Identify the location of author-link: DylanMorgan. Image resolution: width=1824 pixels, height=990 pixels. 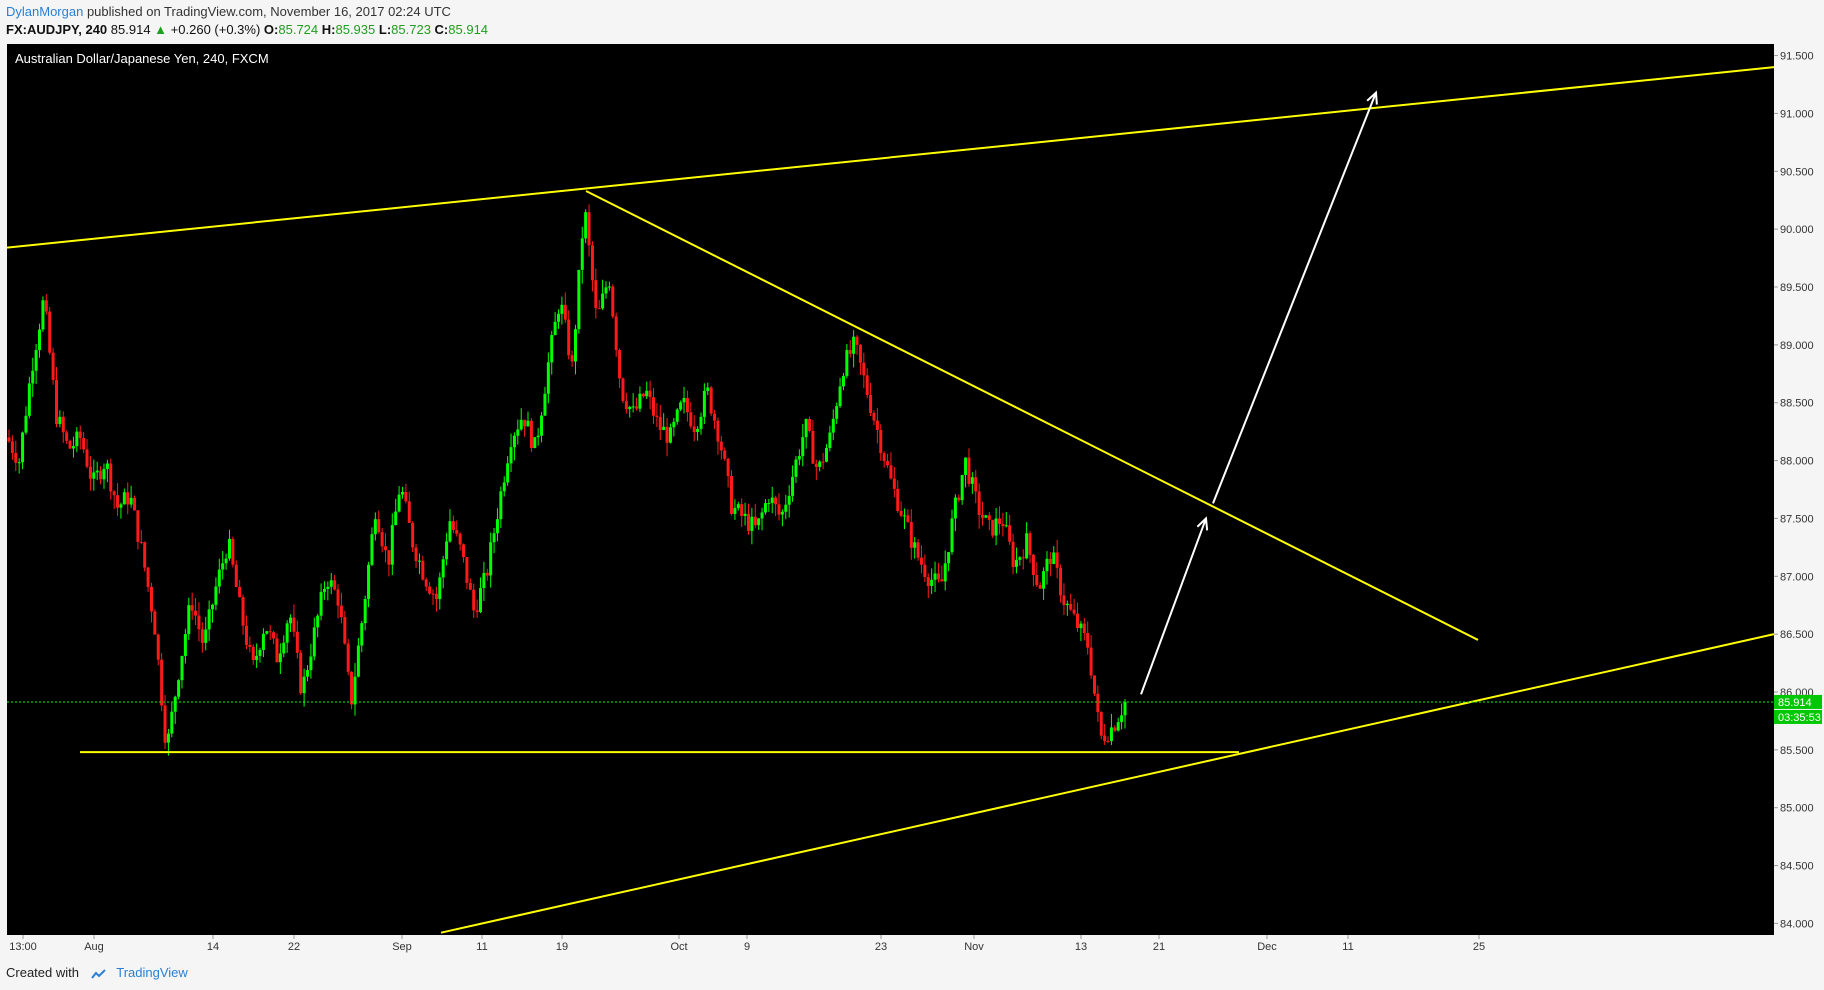
(45, 11).